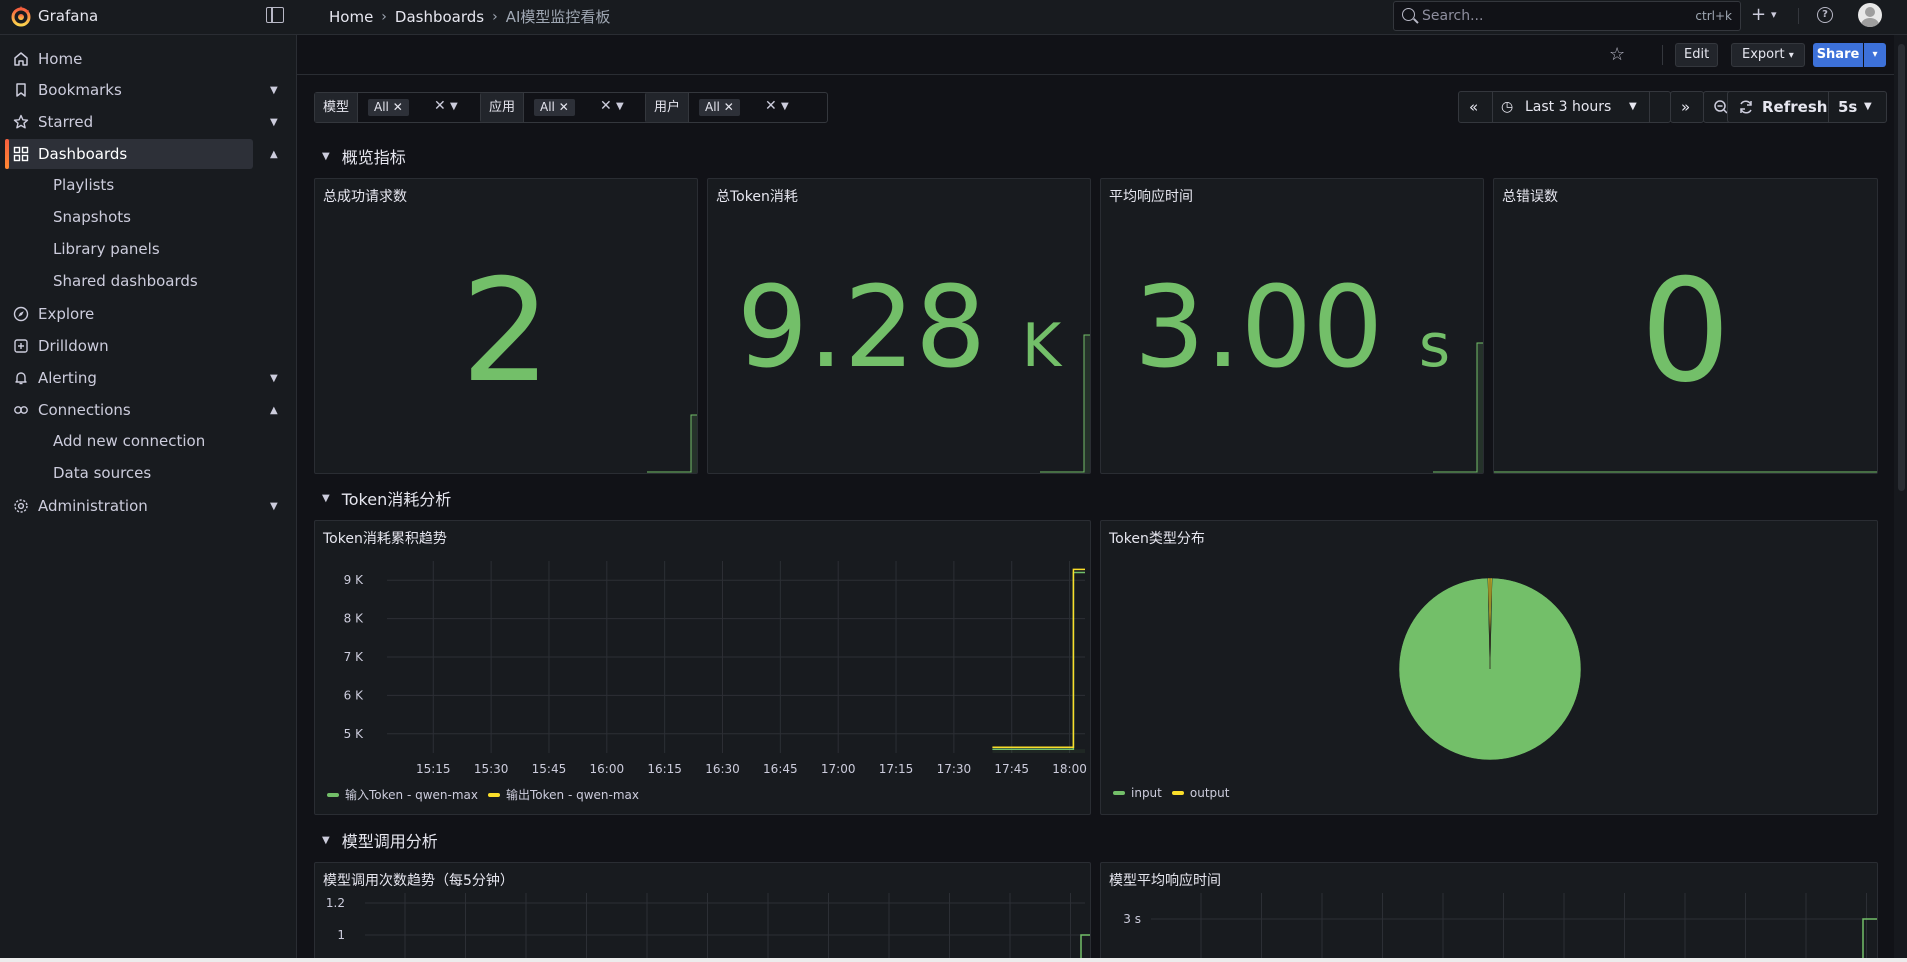 This screenshot has width=1907, height=962. I want to click on sidebar-item-alerting: Alerting ▼, so click(148, 378).